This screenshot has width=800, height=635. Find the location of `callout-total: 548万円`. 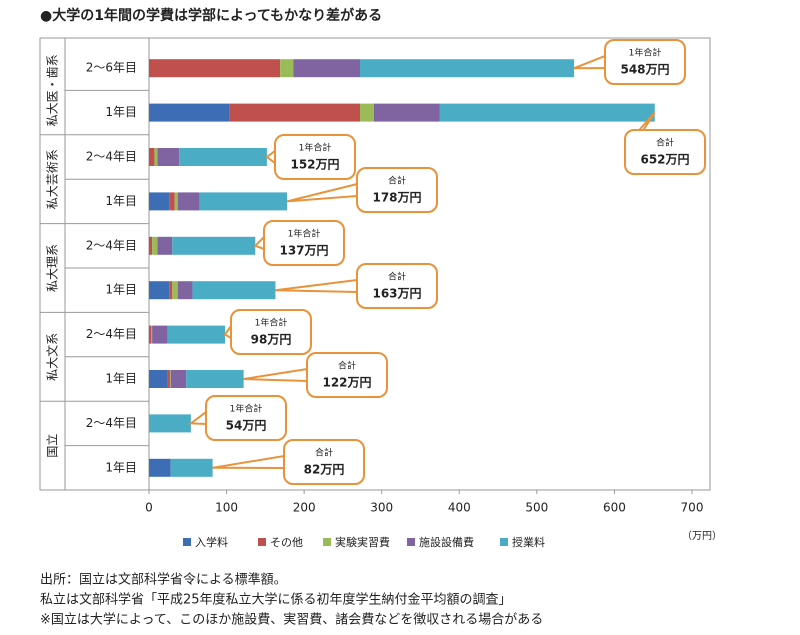

callout-total: 548万円 is located at coordinates (644, 70).